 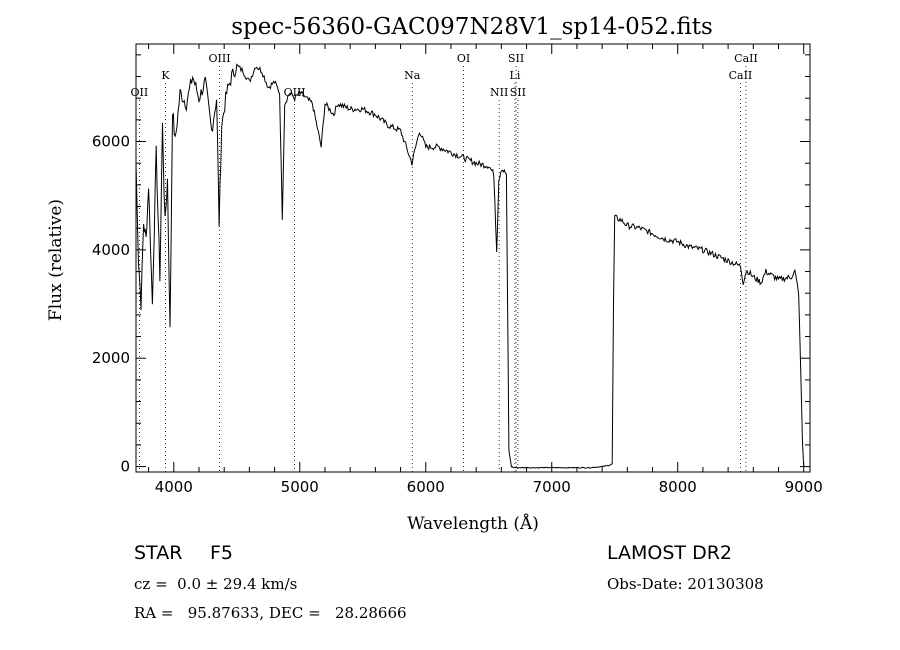 What do you see at coordinates (222, 553) in the screenshot?
I see `spectral-subclass: F5` at bounding box center [222, 553].